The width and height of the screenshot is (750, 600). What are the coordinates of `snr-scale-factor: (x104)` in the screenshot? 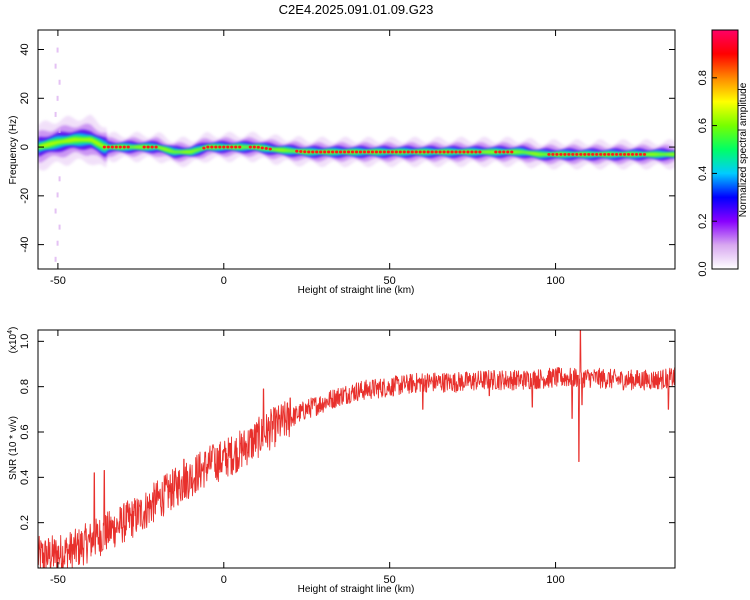 It's located at (13, 340).